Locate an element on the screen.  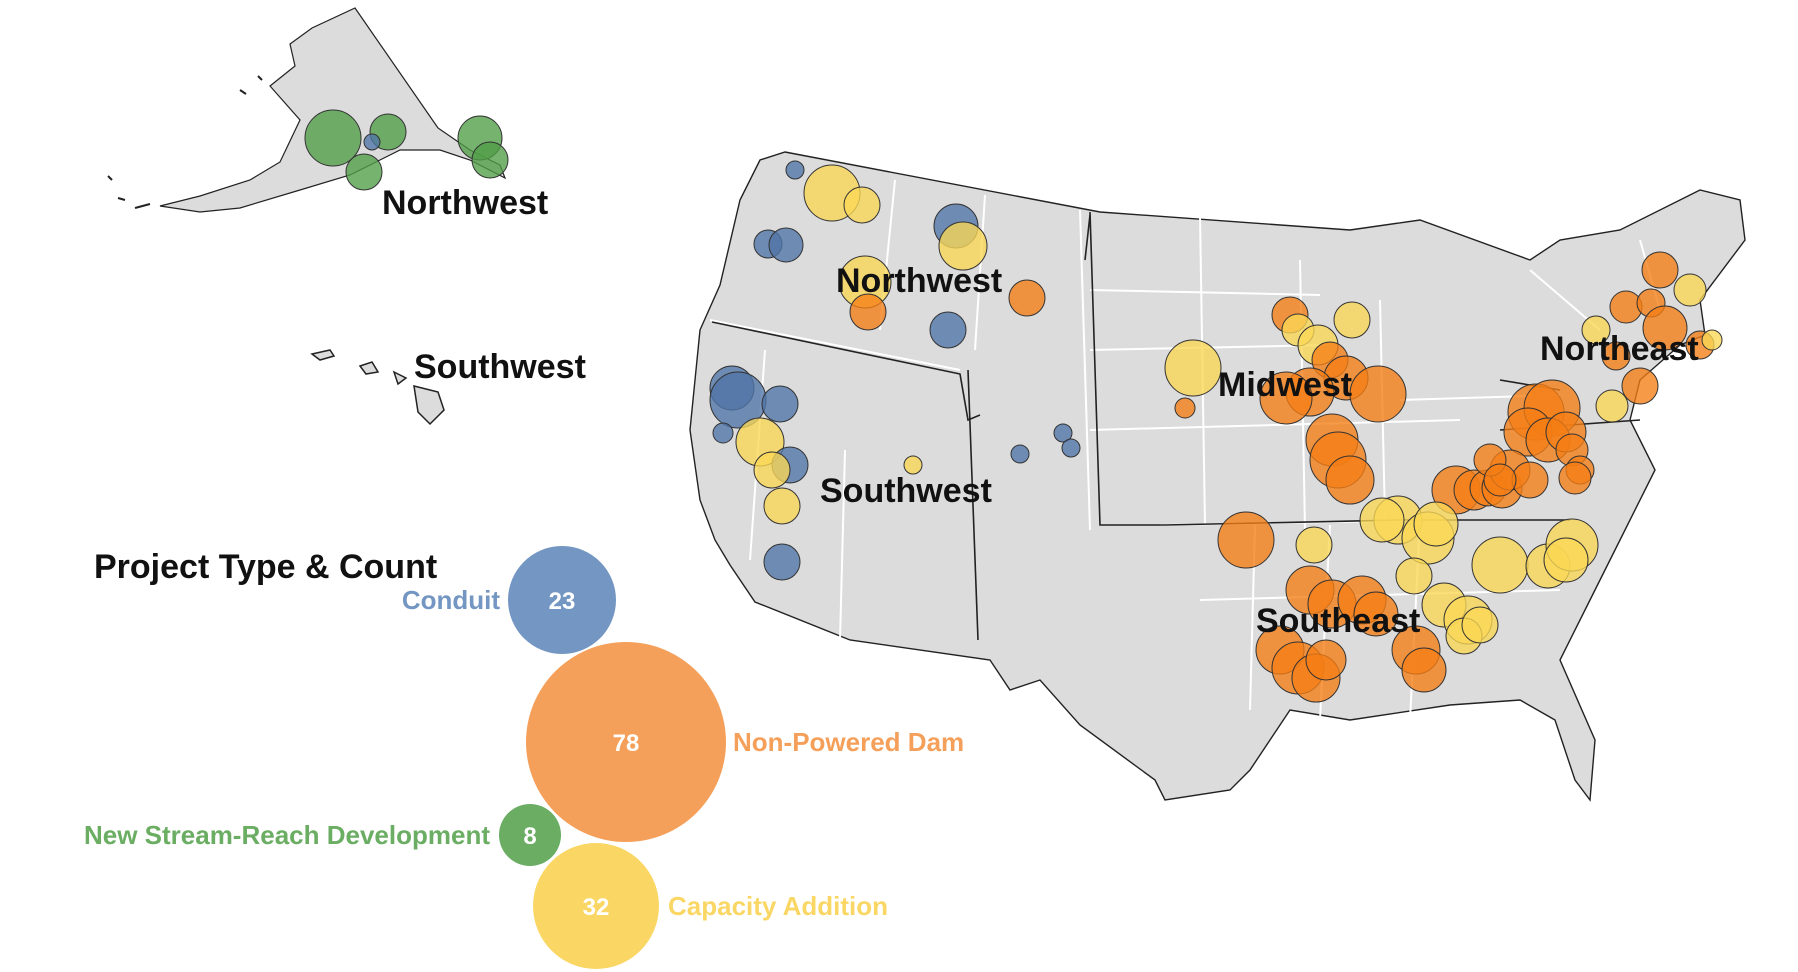
hawaii-islands is located at coordinates (377, 387).